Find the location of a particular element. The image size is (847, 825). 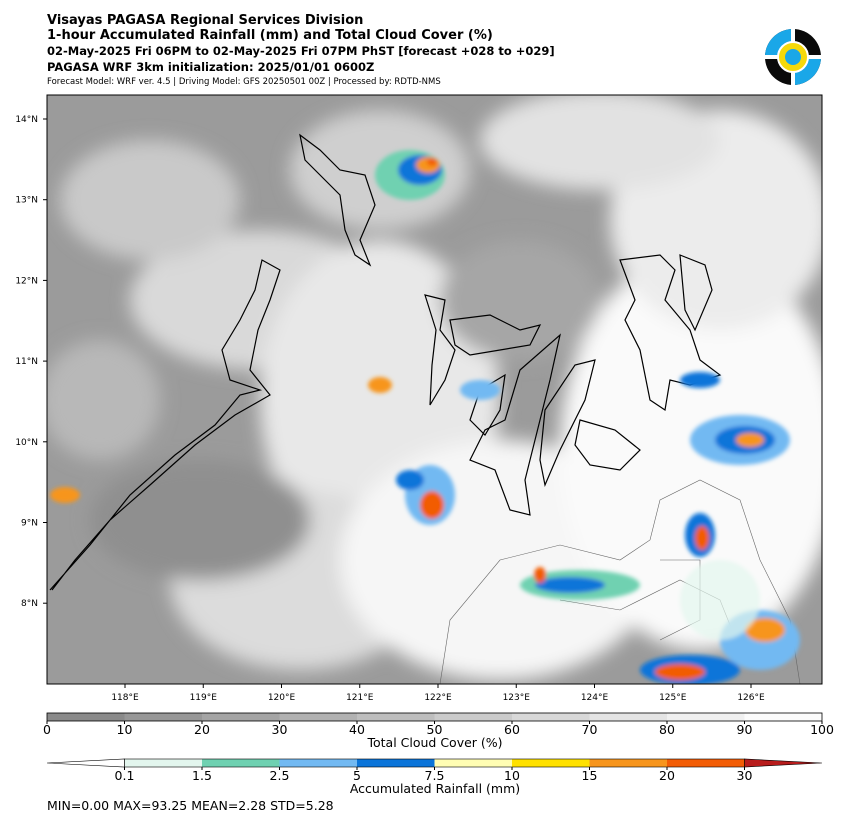

rain-colorbar-tick-label: 1.5 is located at coordinates (202, 775).